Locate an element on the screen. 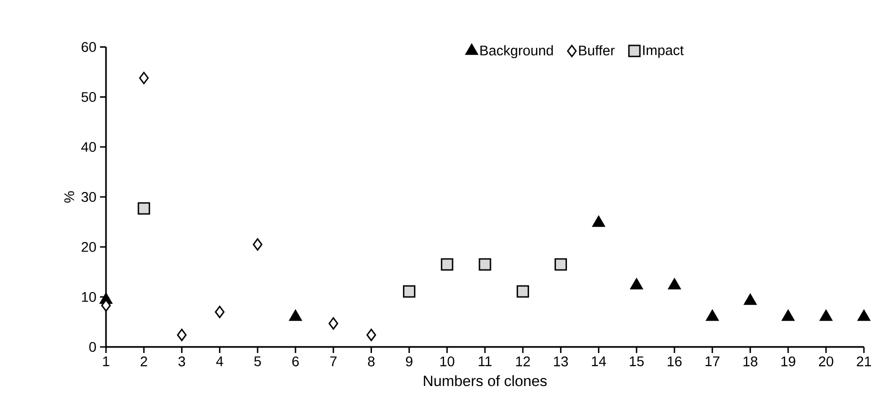 The image size is (875, 419). x-tick-label: 1 is located at coordinates (106, 361).